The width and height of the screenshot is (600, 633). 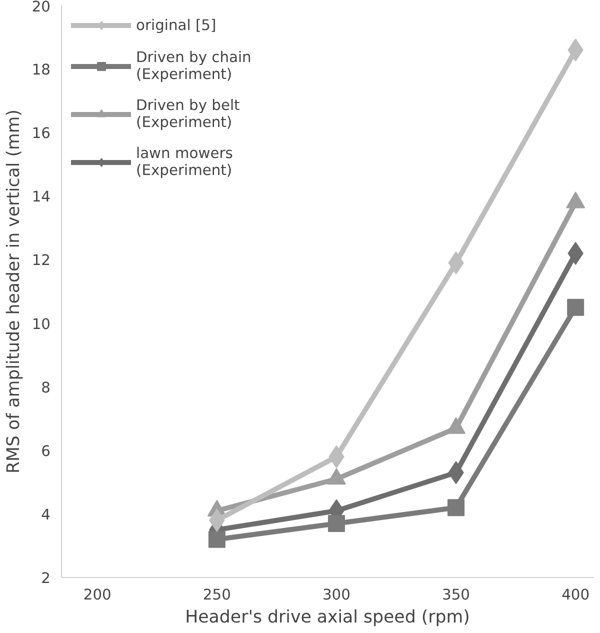 What do you see at coordinates (41, 197) in the screenshot?
I see `y-tick-label: 14` at bounding box center [41, 197].